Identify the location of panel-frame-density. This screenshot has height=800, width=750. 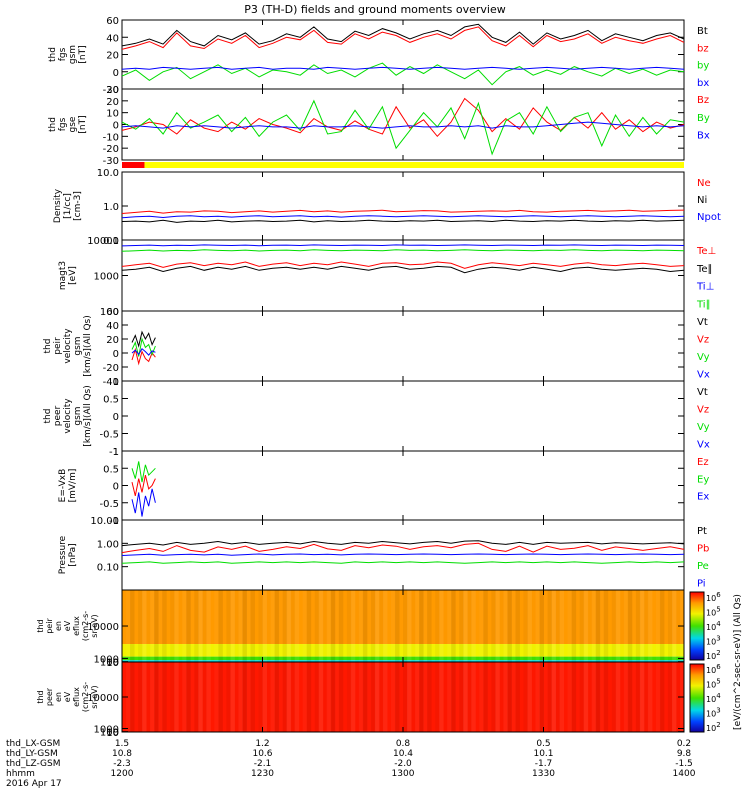
(403, 206).